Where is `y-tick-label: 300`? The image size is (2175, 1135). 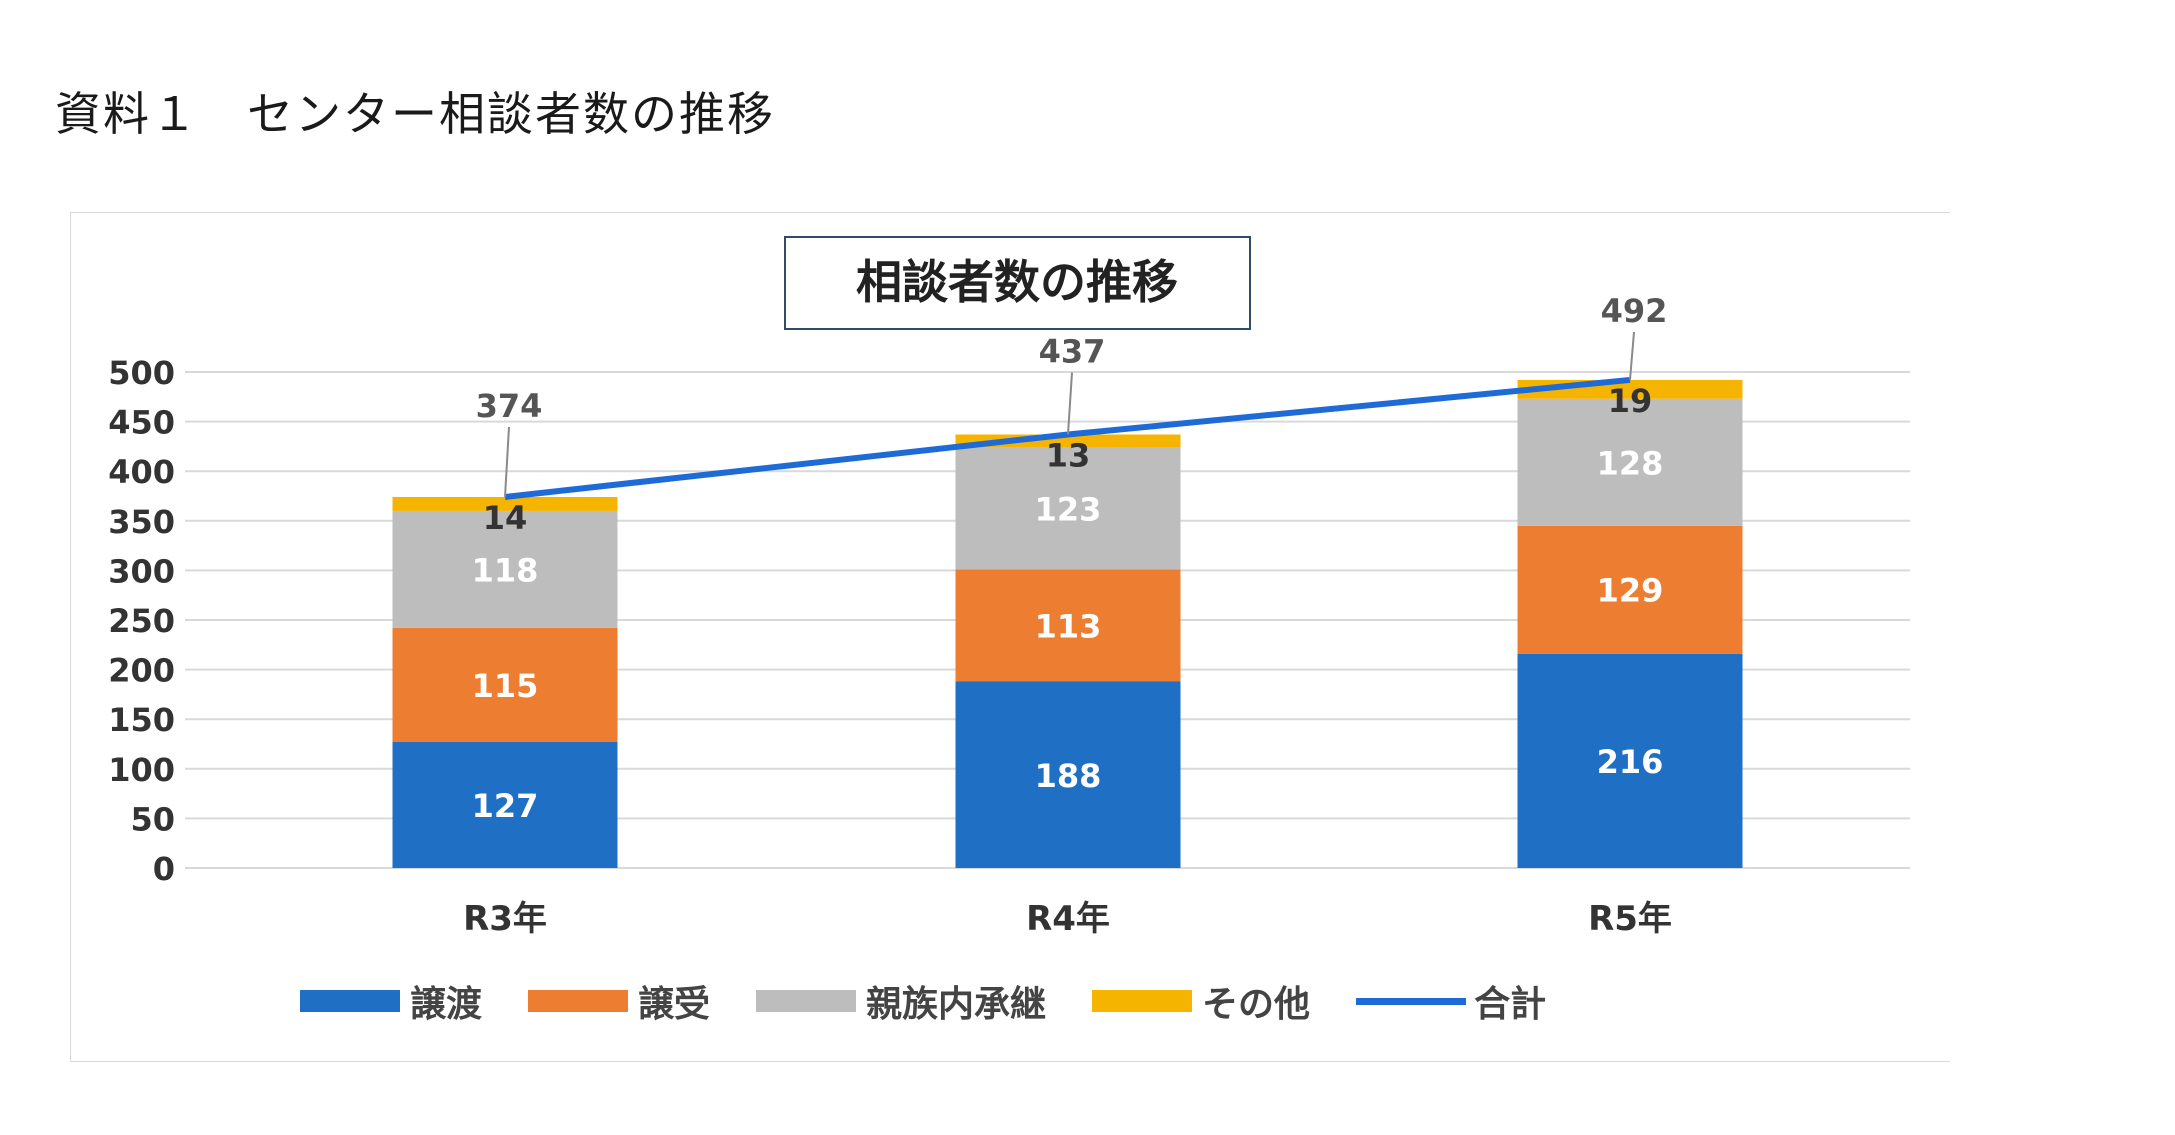 y-tick-label: 300 is located at coordinates (141, 571).